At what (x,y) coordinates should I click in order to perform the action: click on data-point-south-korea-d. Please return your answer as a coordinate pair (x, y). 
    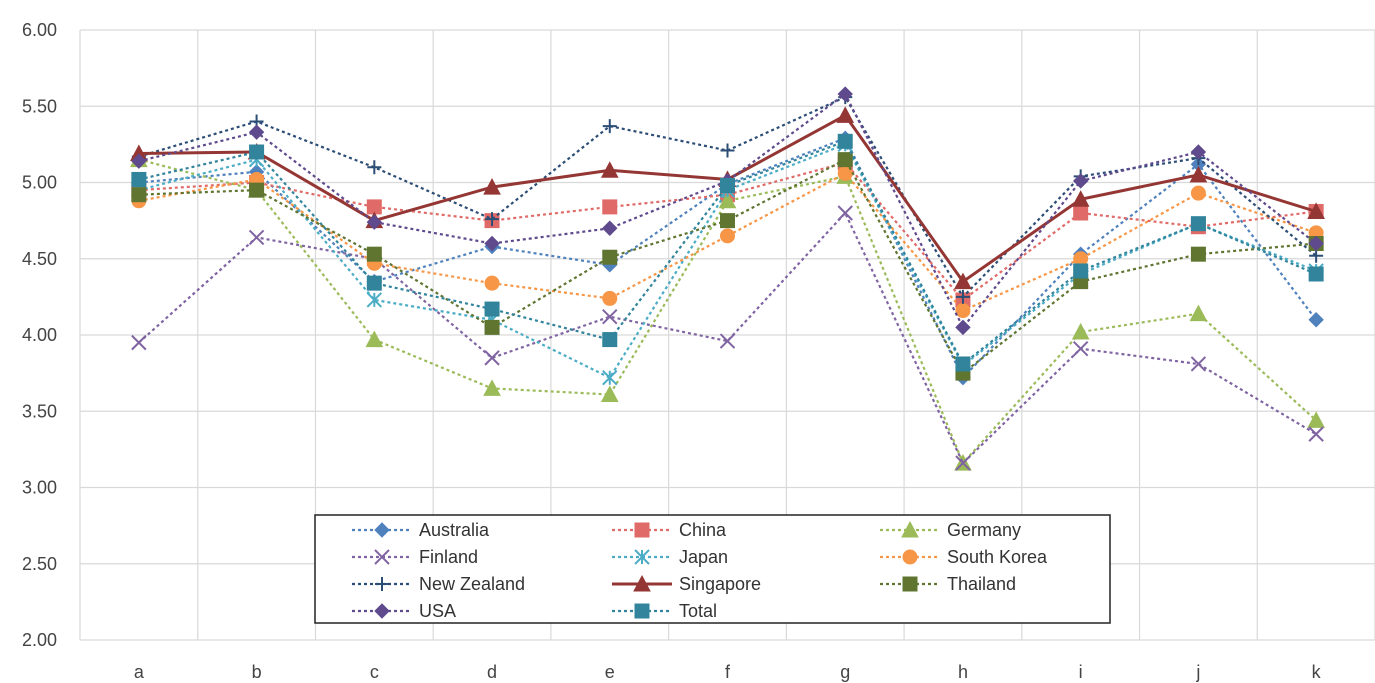
    Looking at the image, I should click on (492, 283).